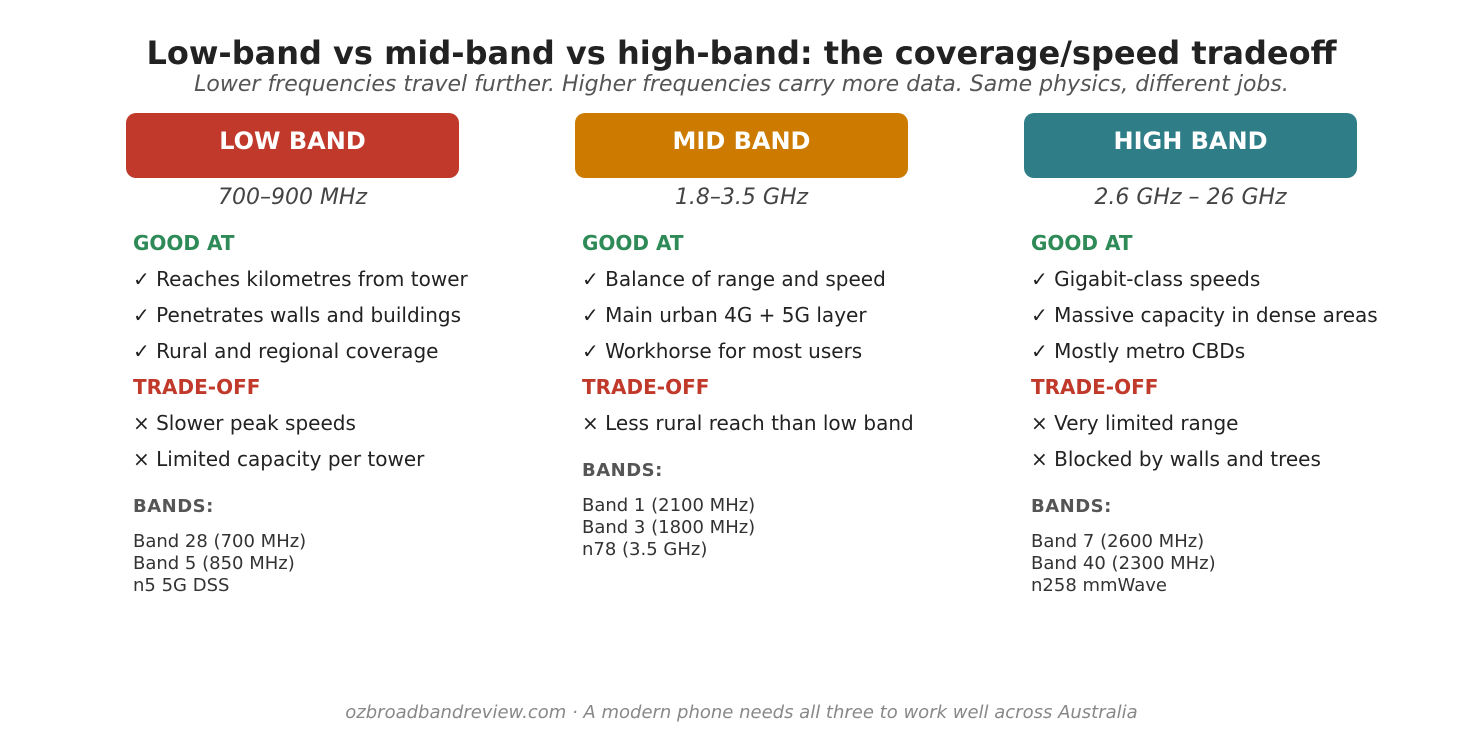 This screenshot has width=1483, height=753. Describe the element at coordinates (1138, 351) in the screenshot. I see `good-at-item: ✓ Mostly metro CBDs` at that location.